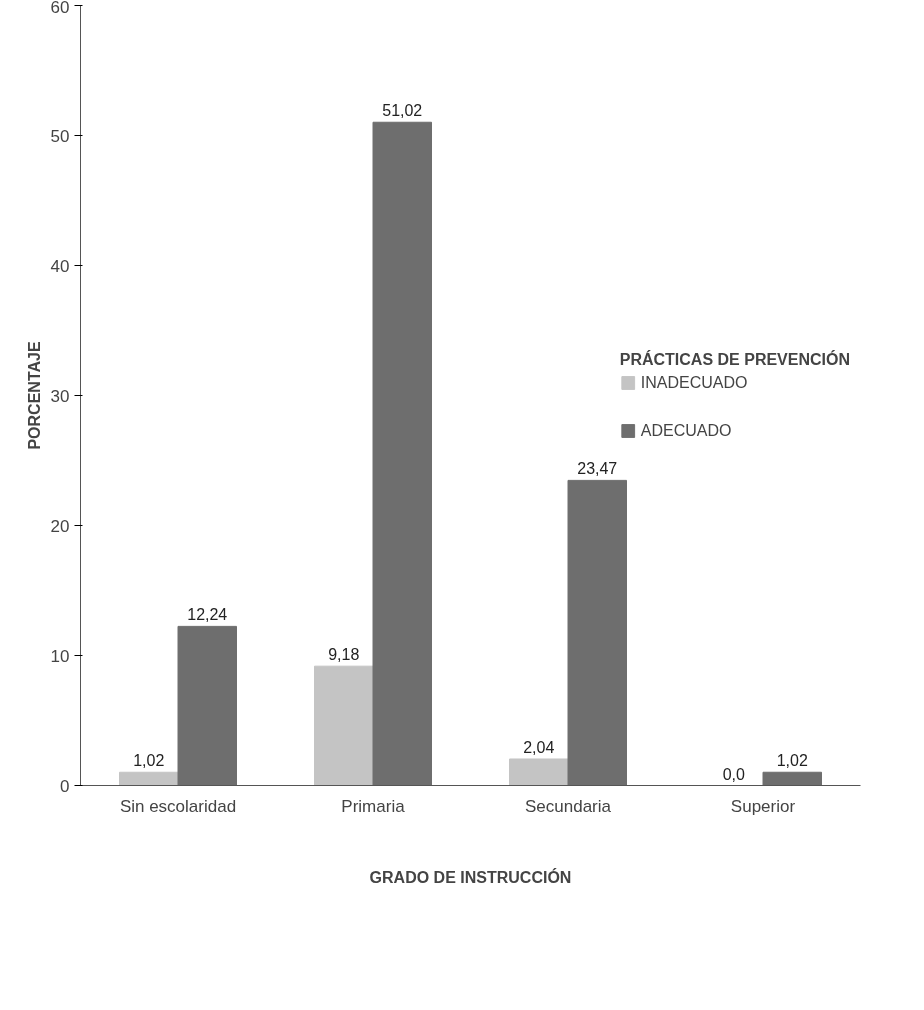 The height and width of the screenshot is (1010, 924). I want to click on data-label: 0,0, so click(733, 774).